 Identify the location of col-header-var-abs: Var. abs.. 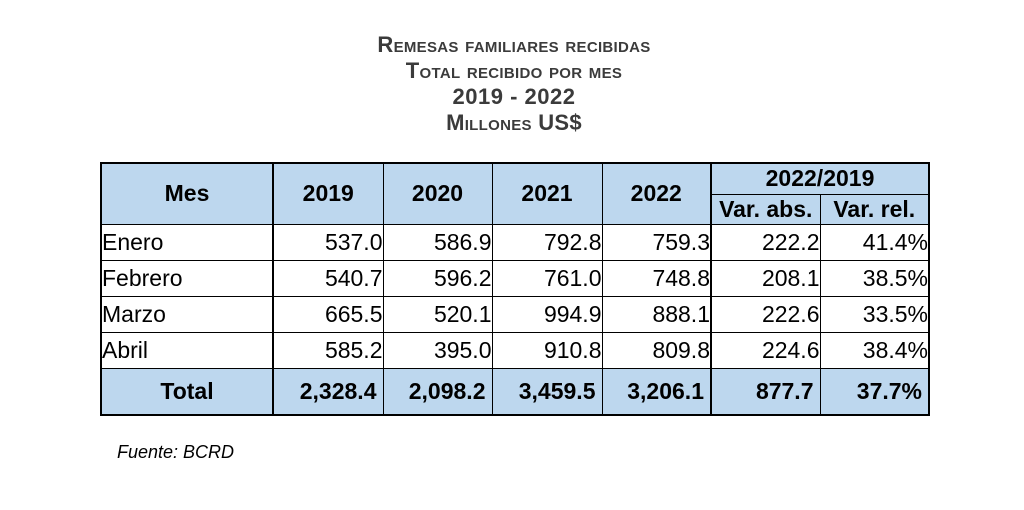
(765, 209).